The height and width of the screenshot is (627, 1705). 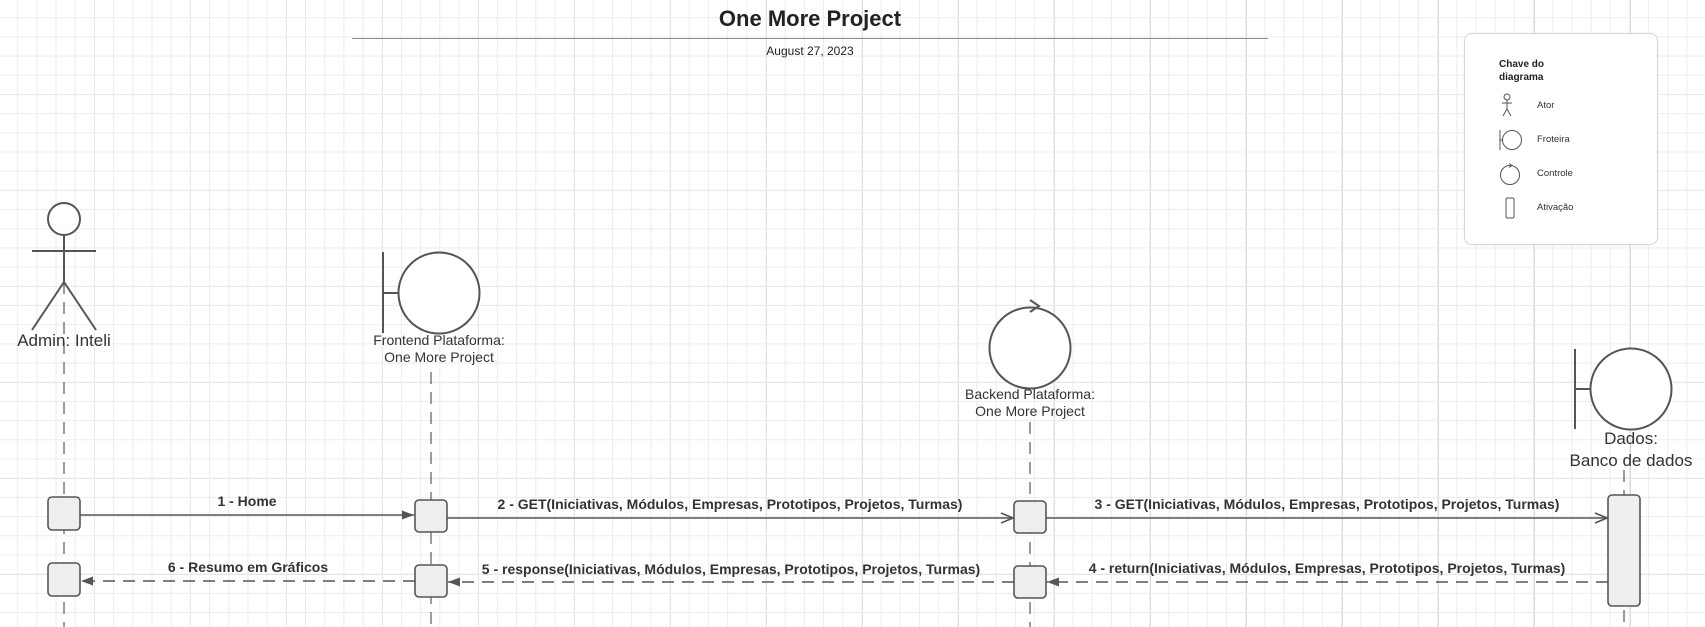 What do you see at coordinates (1510, 208) in the screenshot?
I see `activation-icon` at bounding box center [1510, 208].